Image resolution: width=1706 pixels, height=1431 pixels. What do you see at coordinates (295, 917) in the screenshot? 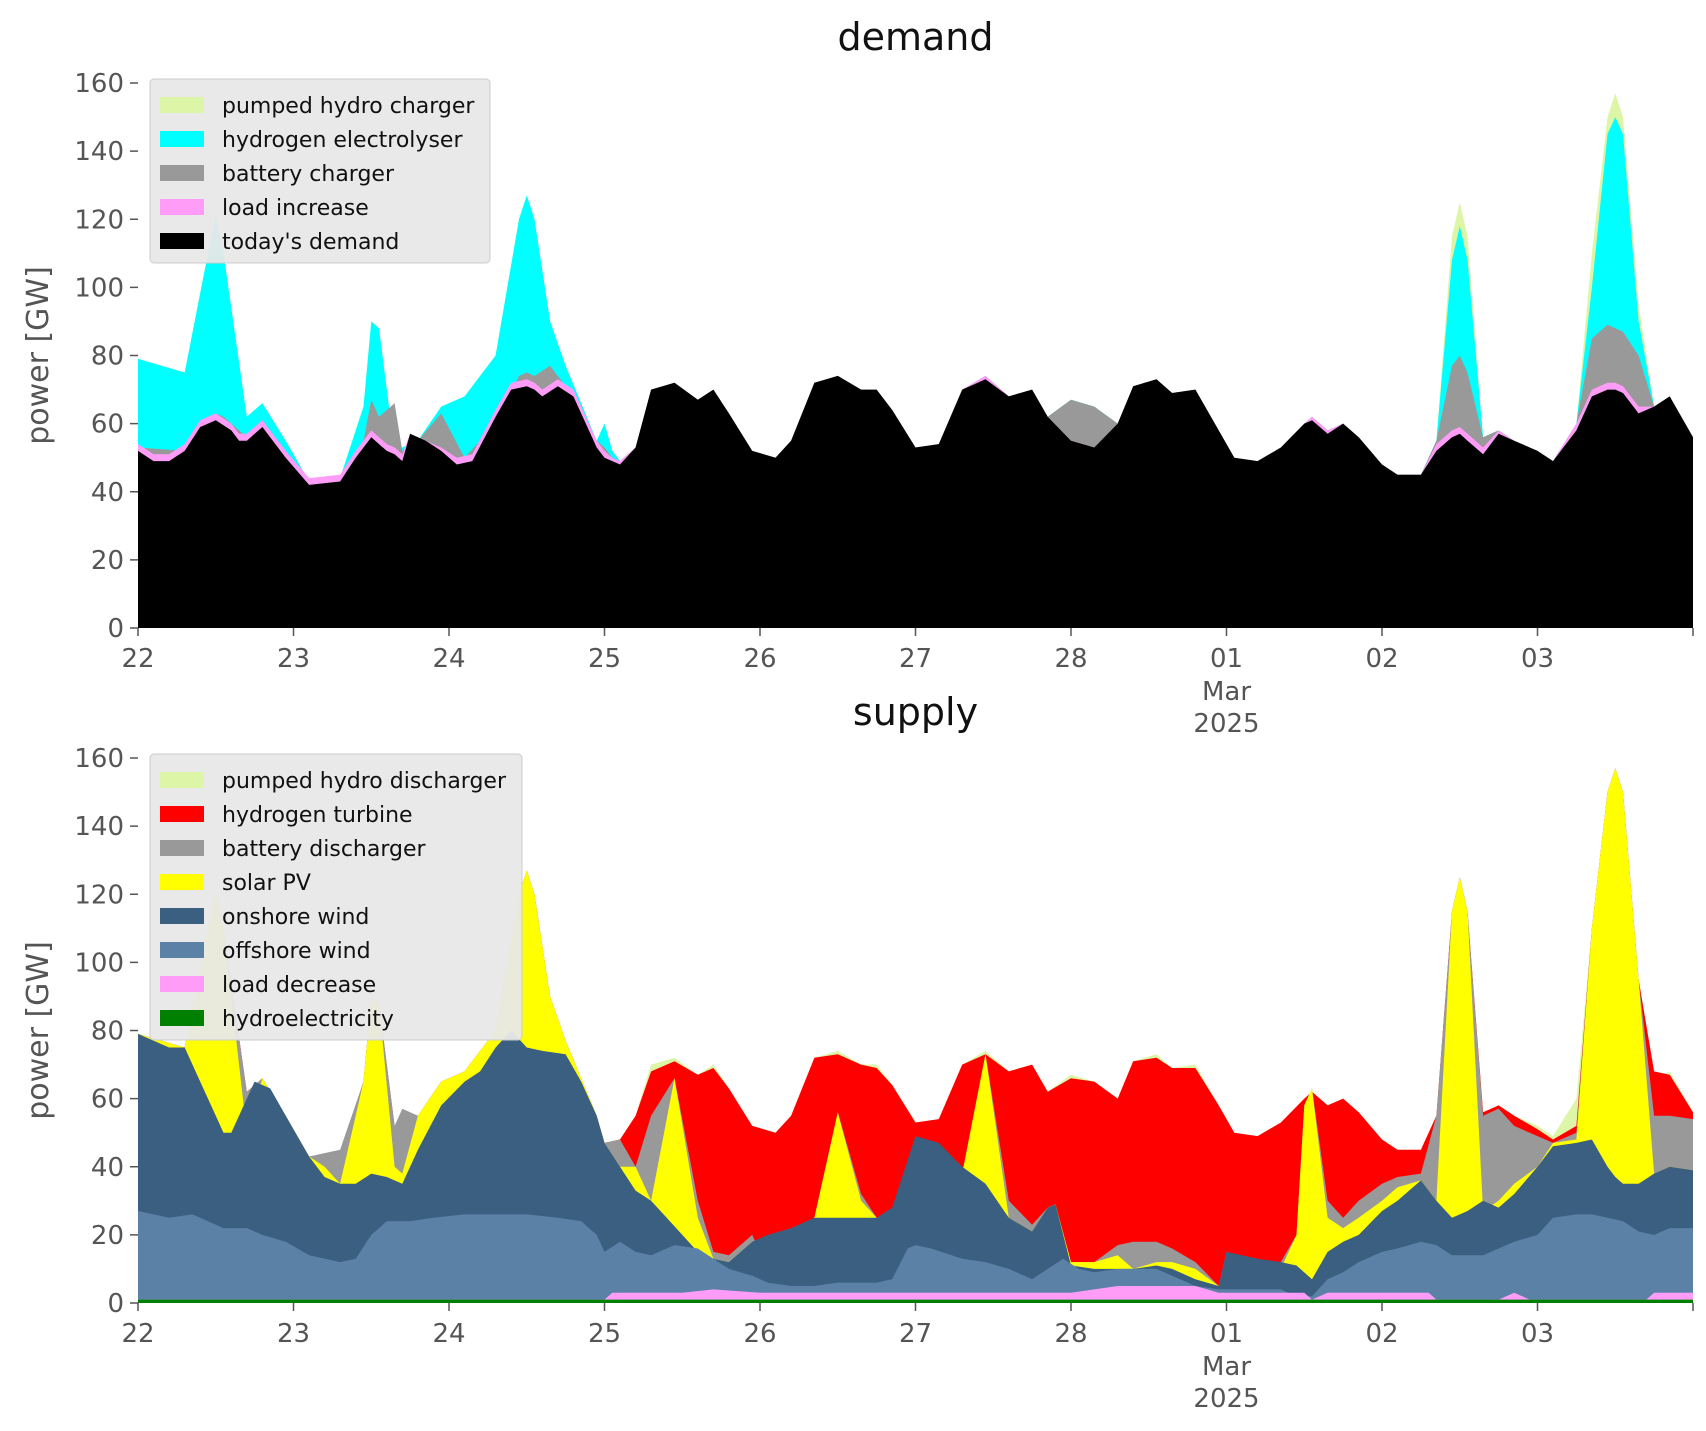
I see `legend-label: onshore wind` at bounding box center [295, 917].